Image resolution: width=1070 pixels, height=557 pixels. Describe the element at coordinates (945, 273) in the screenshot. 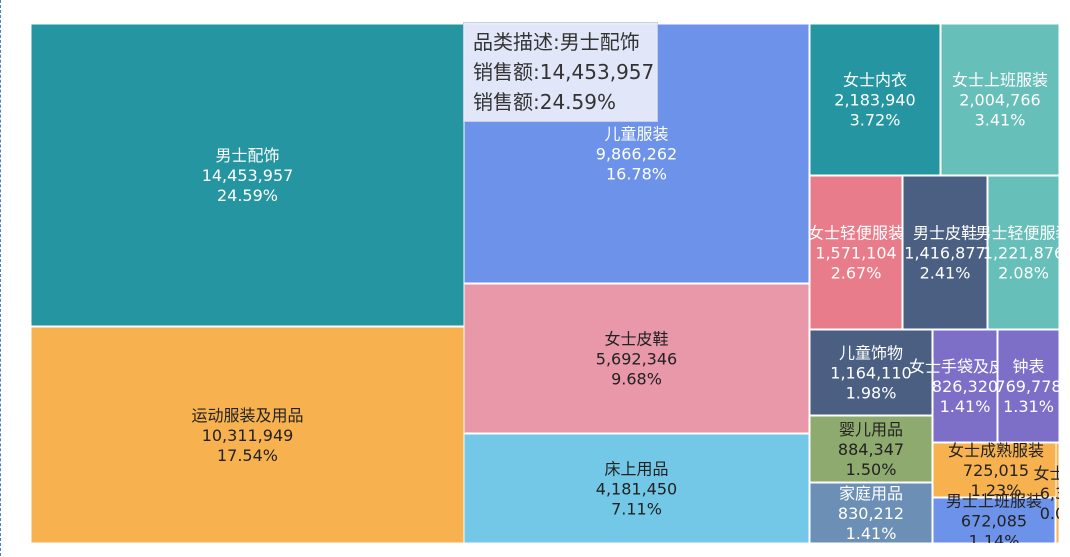

I see `cell-percent: 2.41%` at that location.